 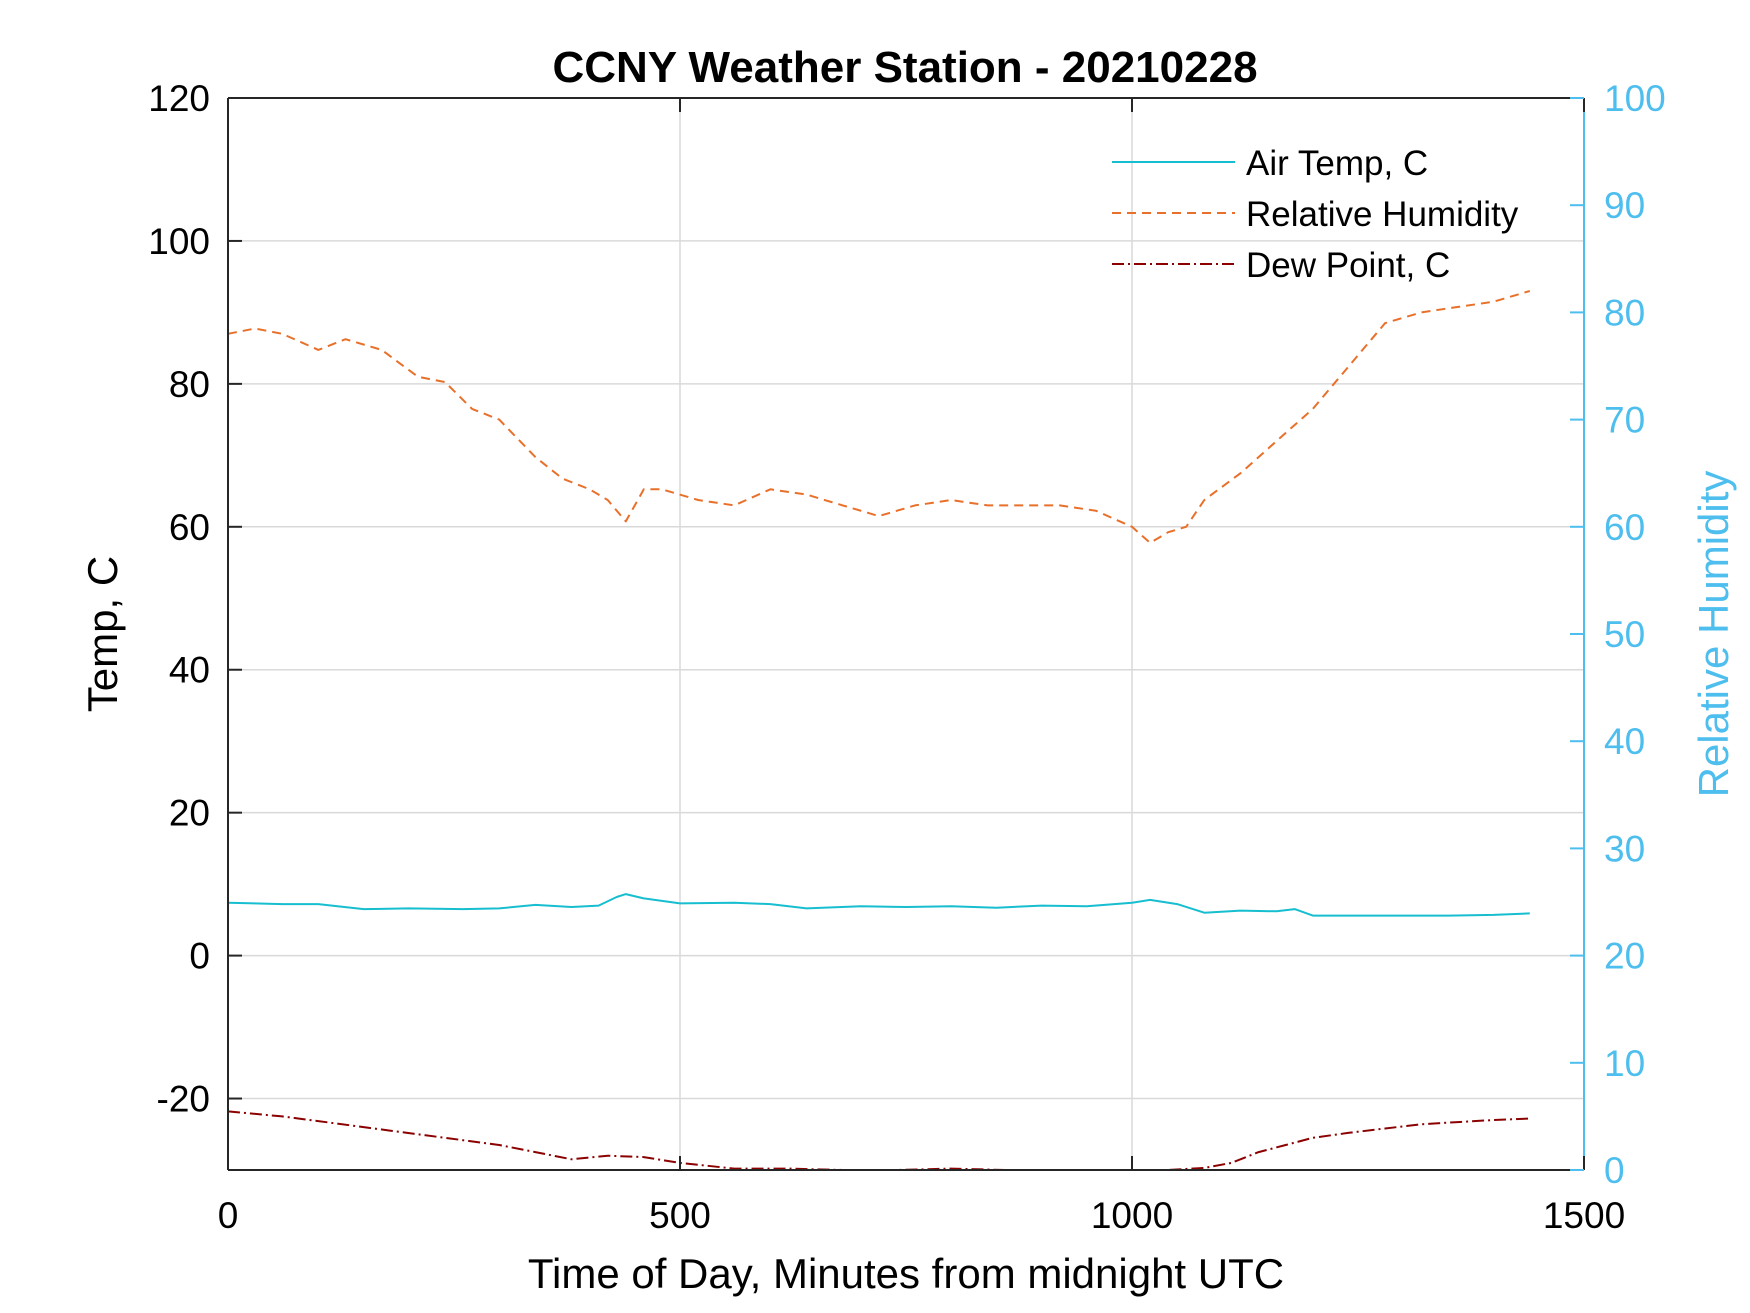 I want to click on left-tick-label: -20, so click(x=183, y=1099).